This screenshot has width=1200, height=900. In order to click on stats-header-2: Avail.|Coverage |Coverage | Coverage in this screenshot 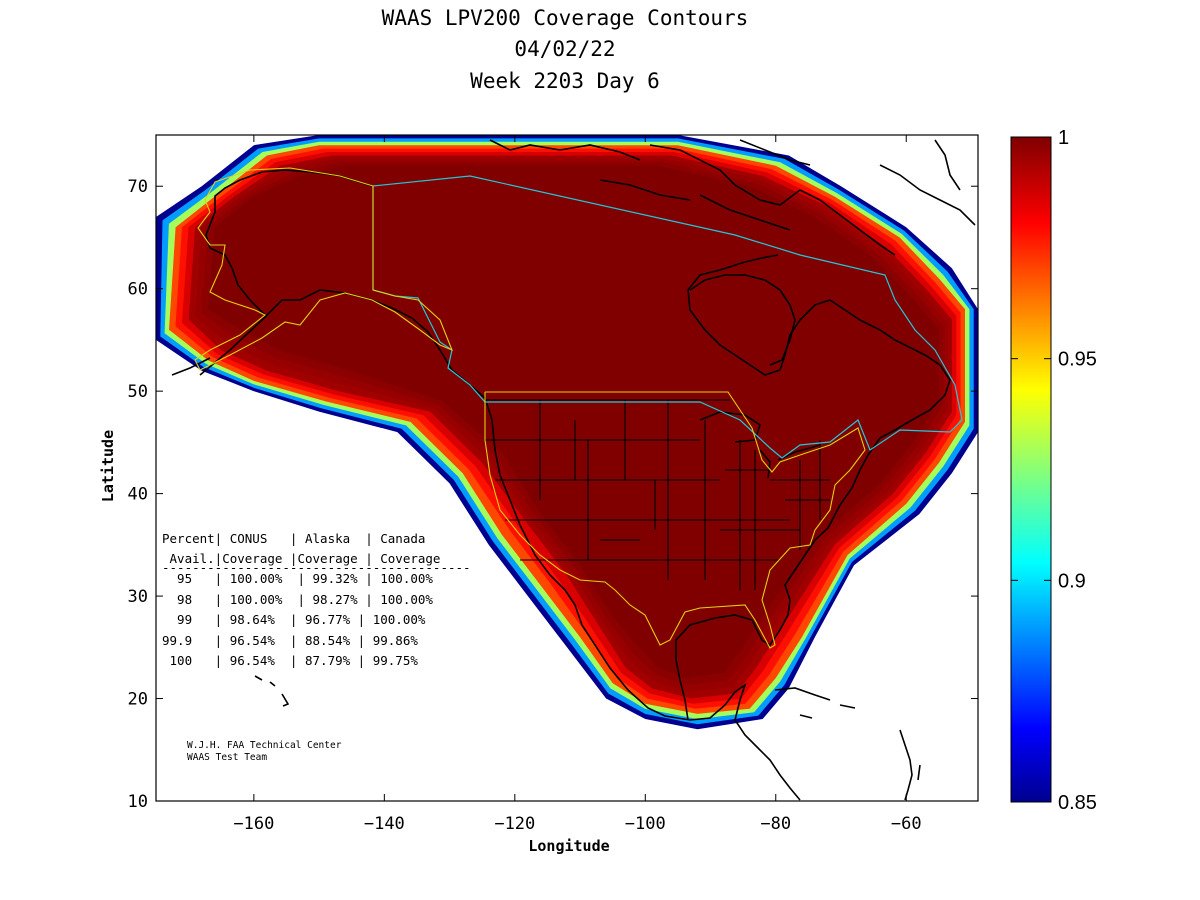, I will do `click(301, 558)`.